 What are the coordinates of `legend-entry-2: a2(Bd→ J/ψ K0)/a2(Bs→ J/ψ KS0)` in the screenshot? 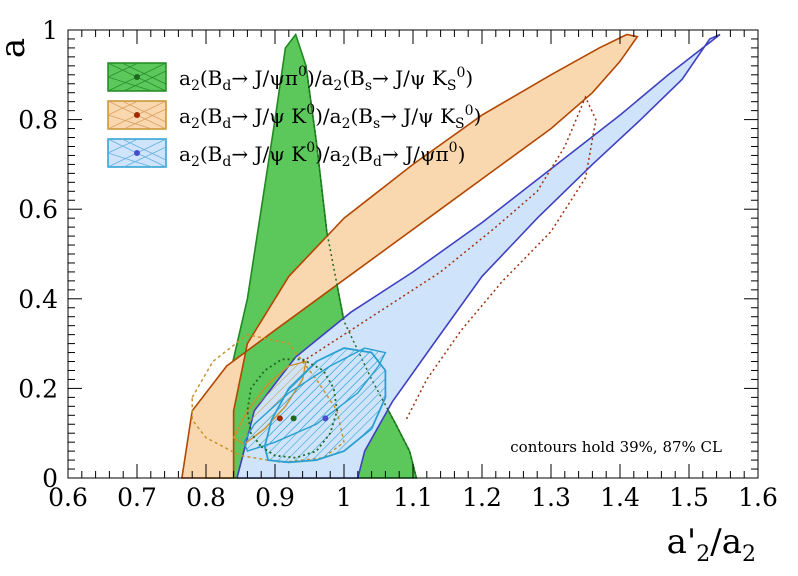 It's located at (294, 116).